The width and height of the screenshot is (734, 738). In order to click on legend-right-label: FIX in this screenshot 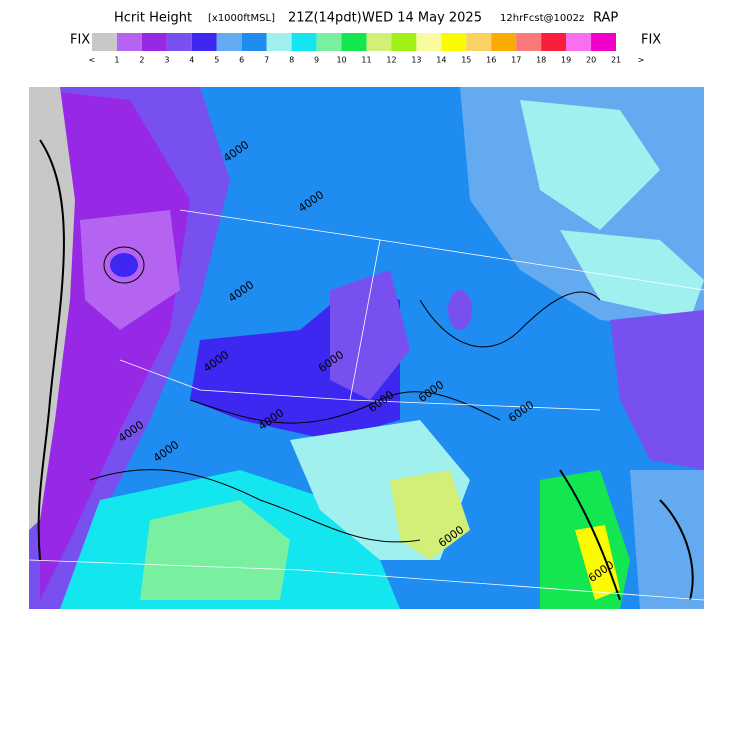, I will do `click(651, 40)`.